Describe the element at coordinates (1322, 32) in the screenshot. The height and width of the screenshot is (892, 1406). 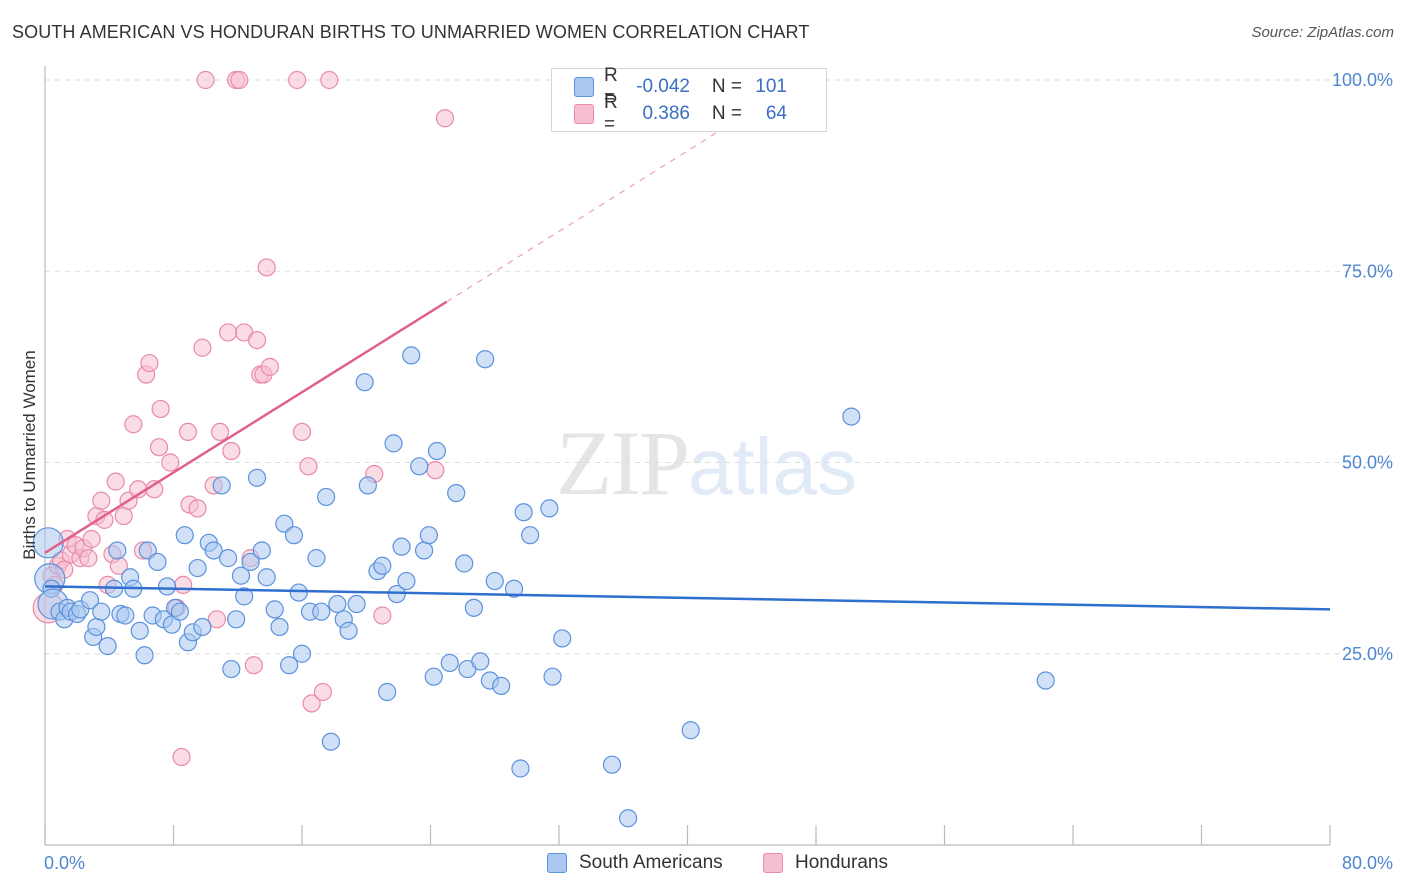
I see `source-label: Source: ZipAtlas.com` at that location.